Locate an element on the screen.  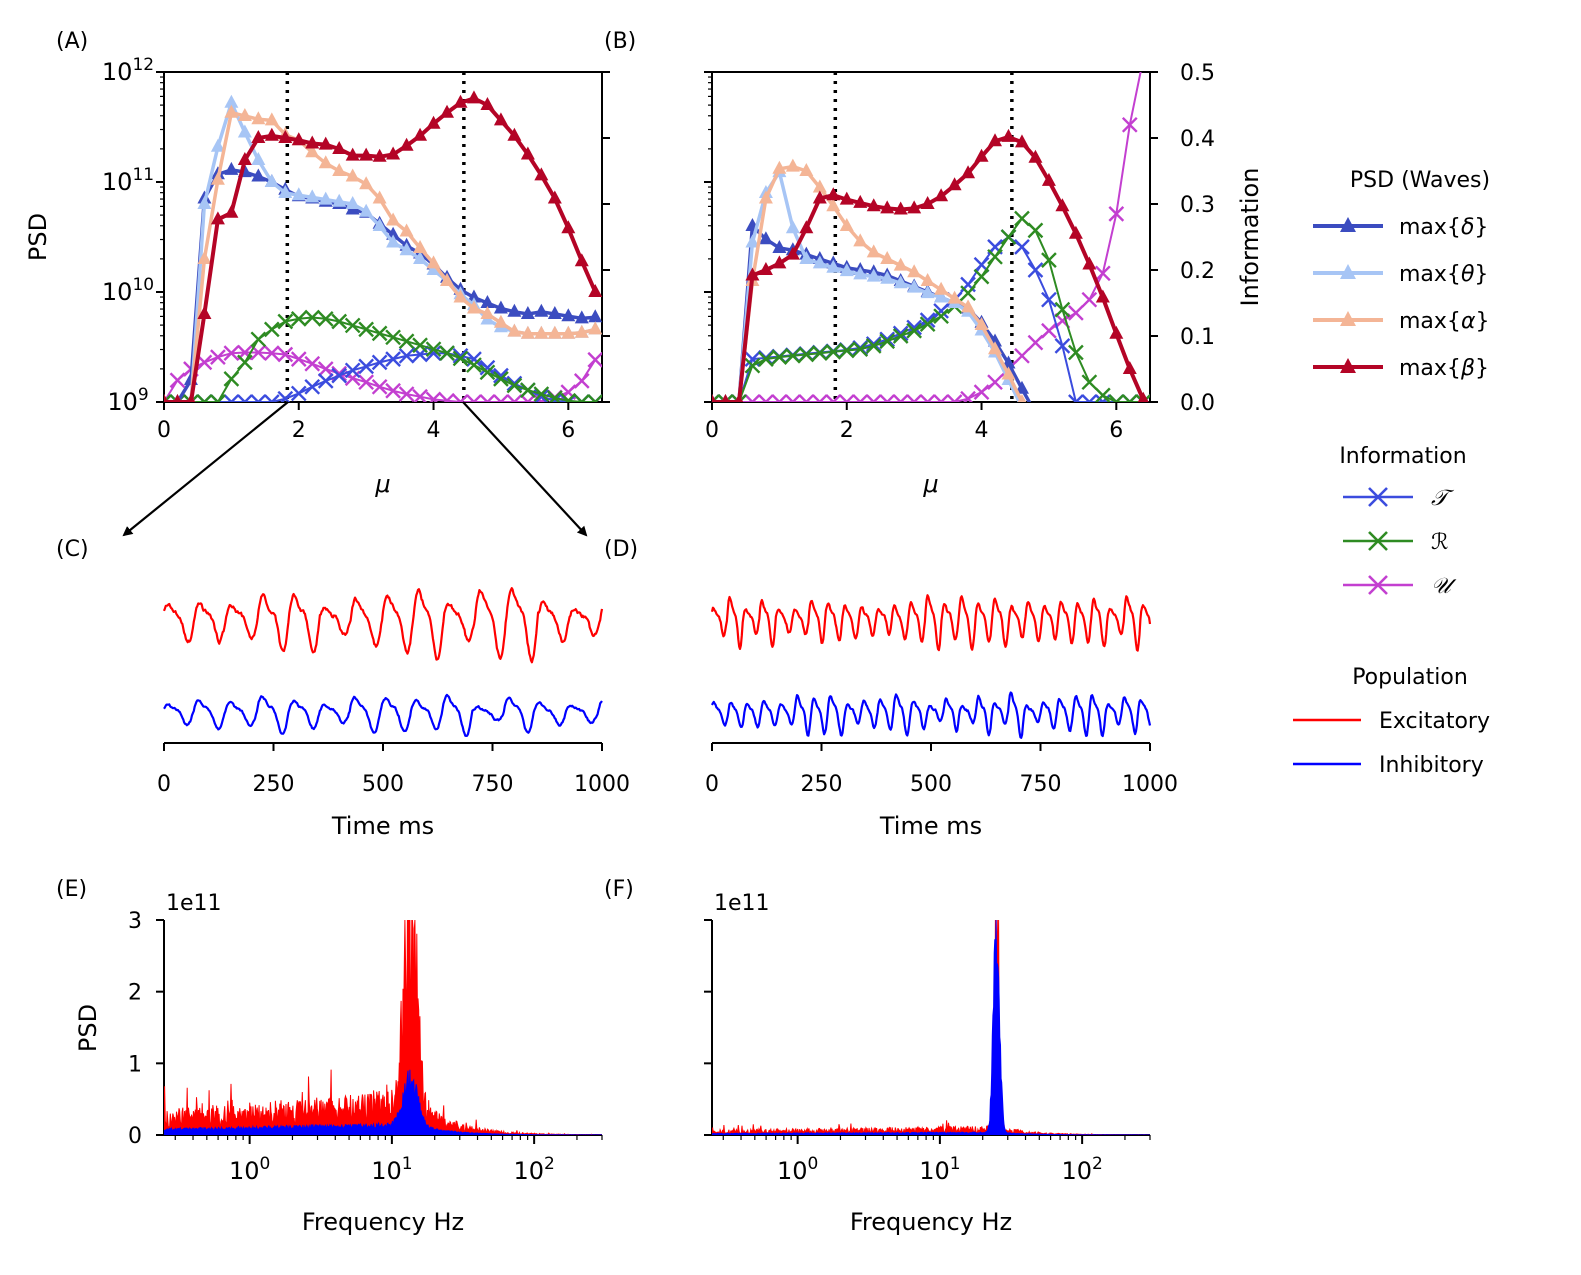
panel-label-e: (E) is located at coordinates (71, 889).